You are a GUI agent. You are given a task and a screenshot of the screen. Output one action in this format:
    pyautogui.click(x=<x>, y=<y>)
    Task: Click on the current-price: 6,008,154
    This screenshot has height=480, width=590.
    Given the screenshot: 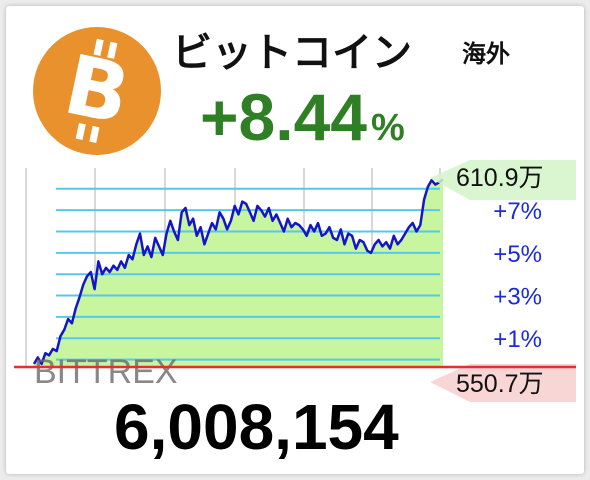 What is the action you would take?
    pyautogui.click(x=256, y=427)
    